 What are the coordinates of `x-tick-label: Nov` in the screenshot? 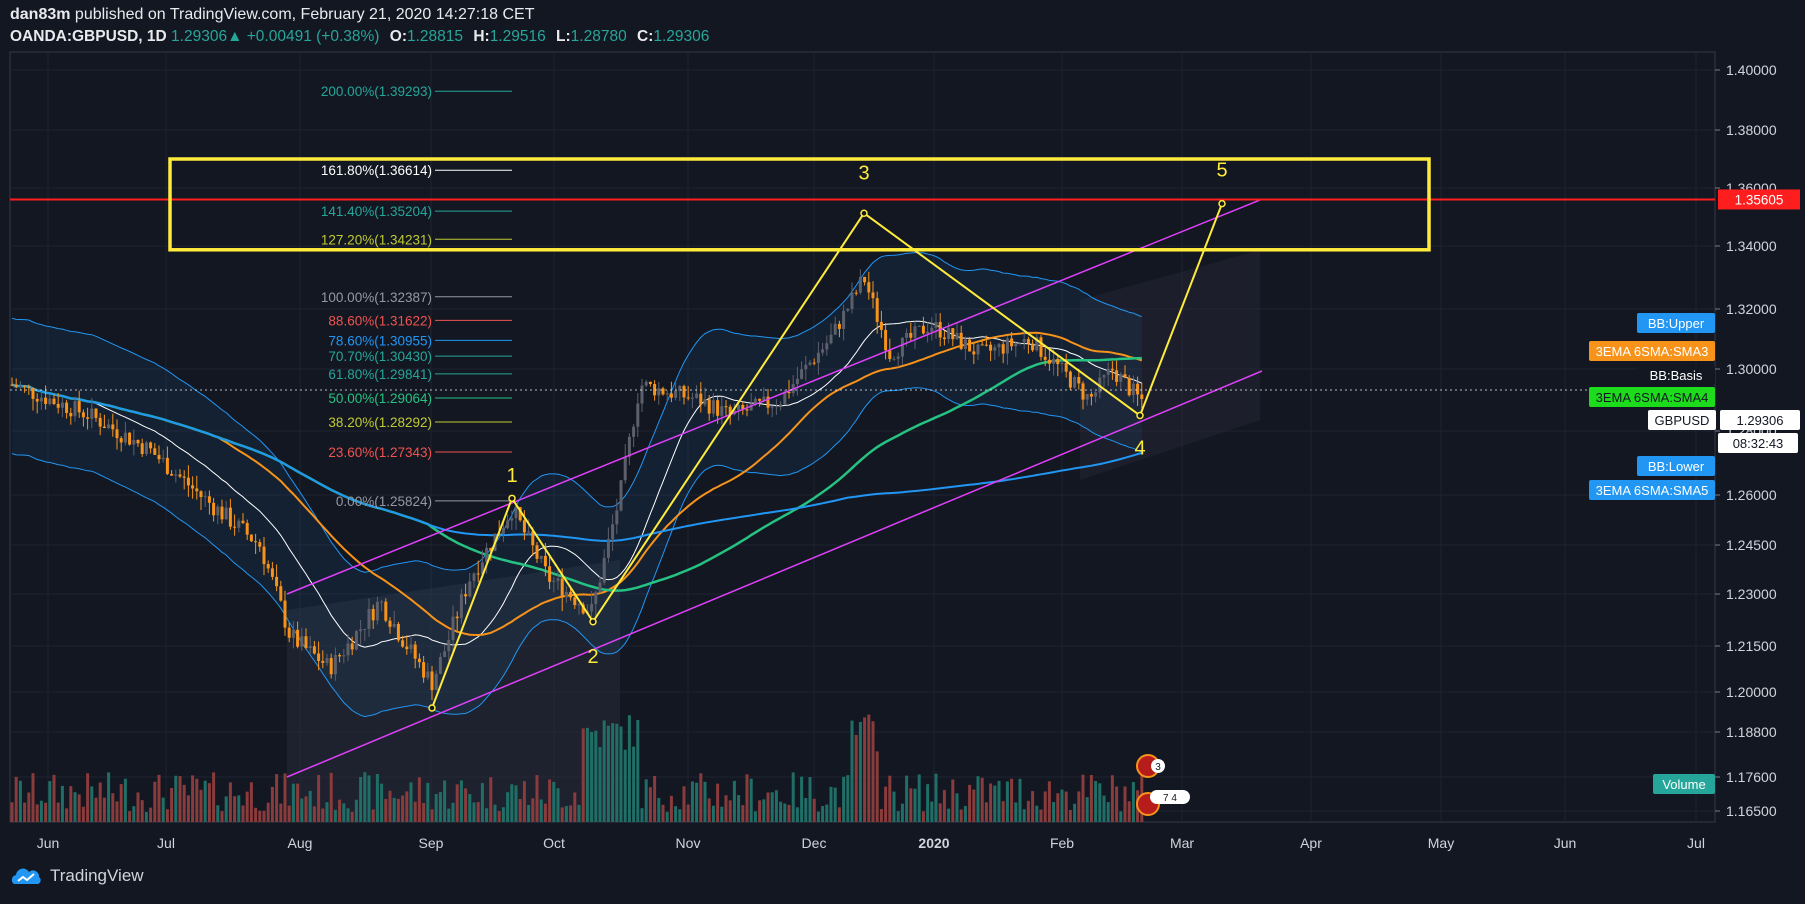 It's located at (688, 843).